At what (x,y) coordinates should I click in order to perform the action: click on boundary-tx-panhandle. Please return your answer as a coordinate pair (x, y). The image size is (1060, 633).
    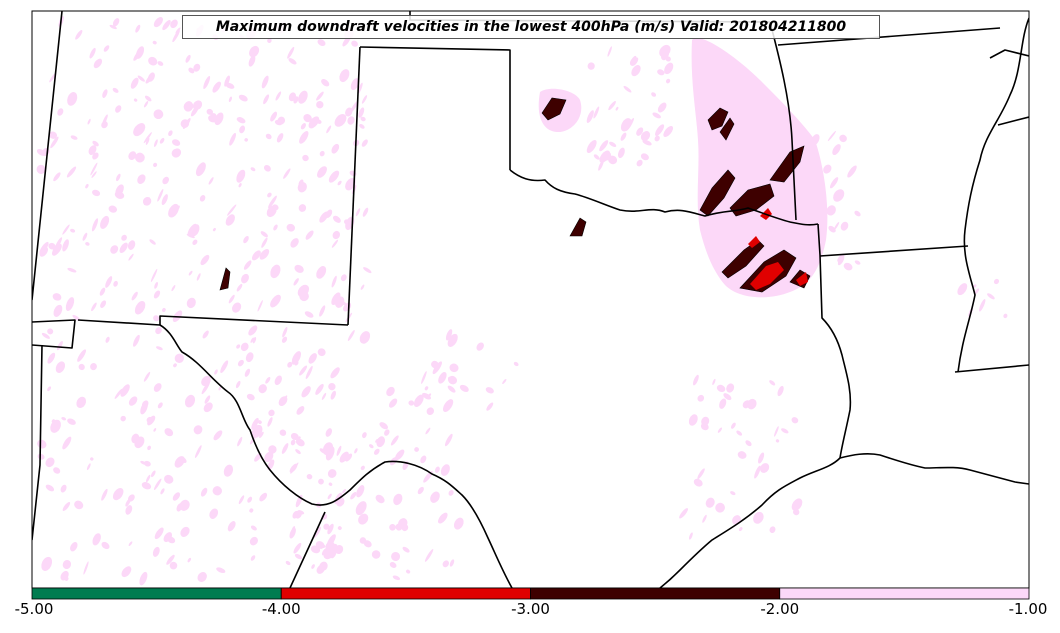
    Looking at the image, I should click on (54, 334).